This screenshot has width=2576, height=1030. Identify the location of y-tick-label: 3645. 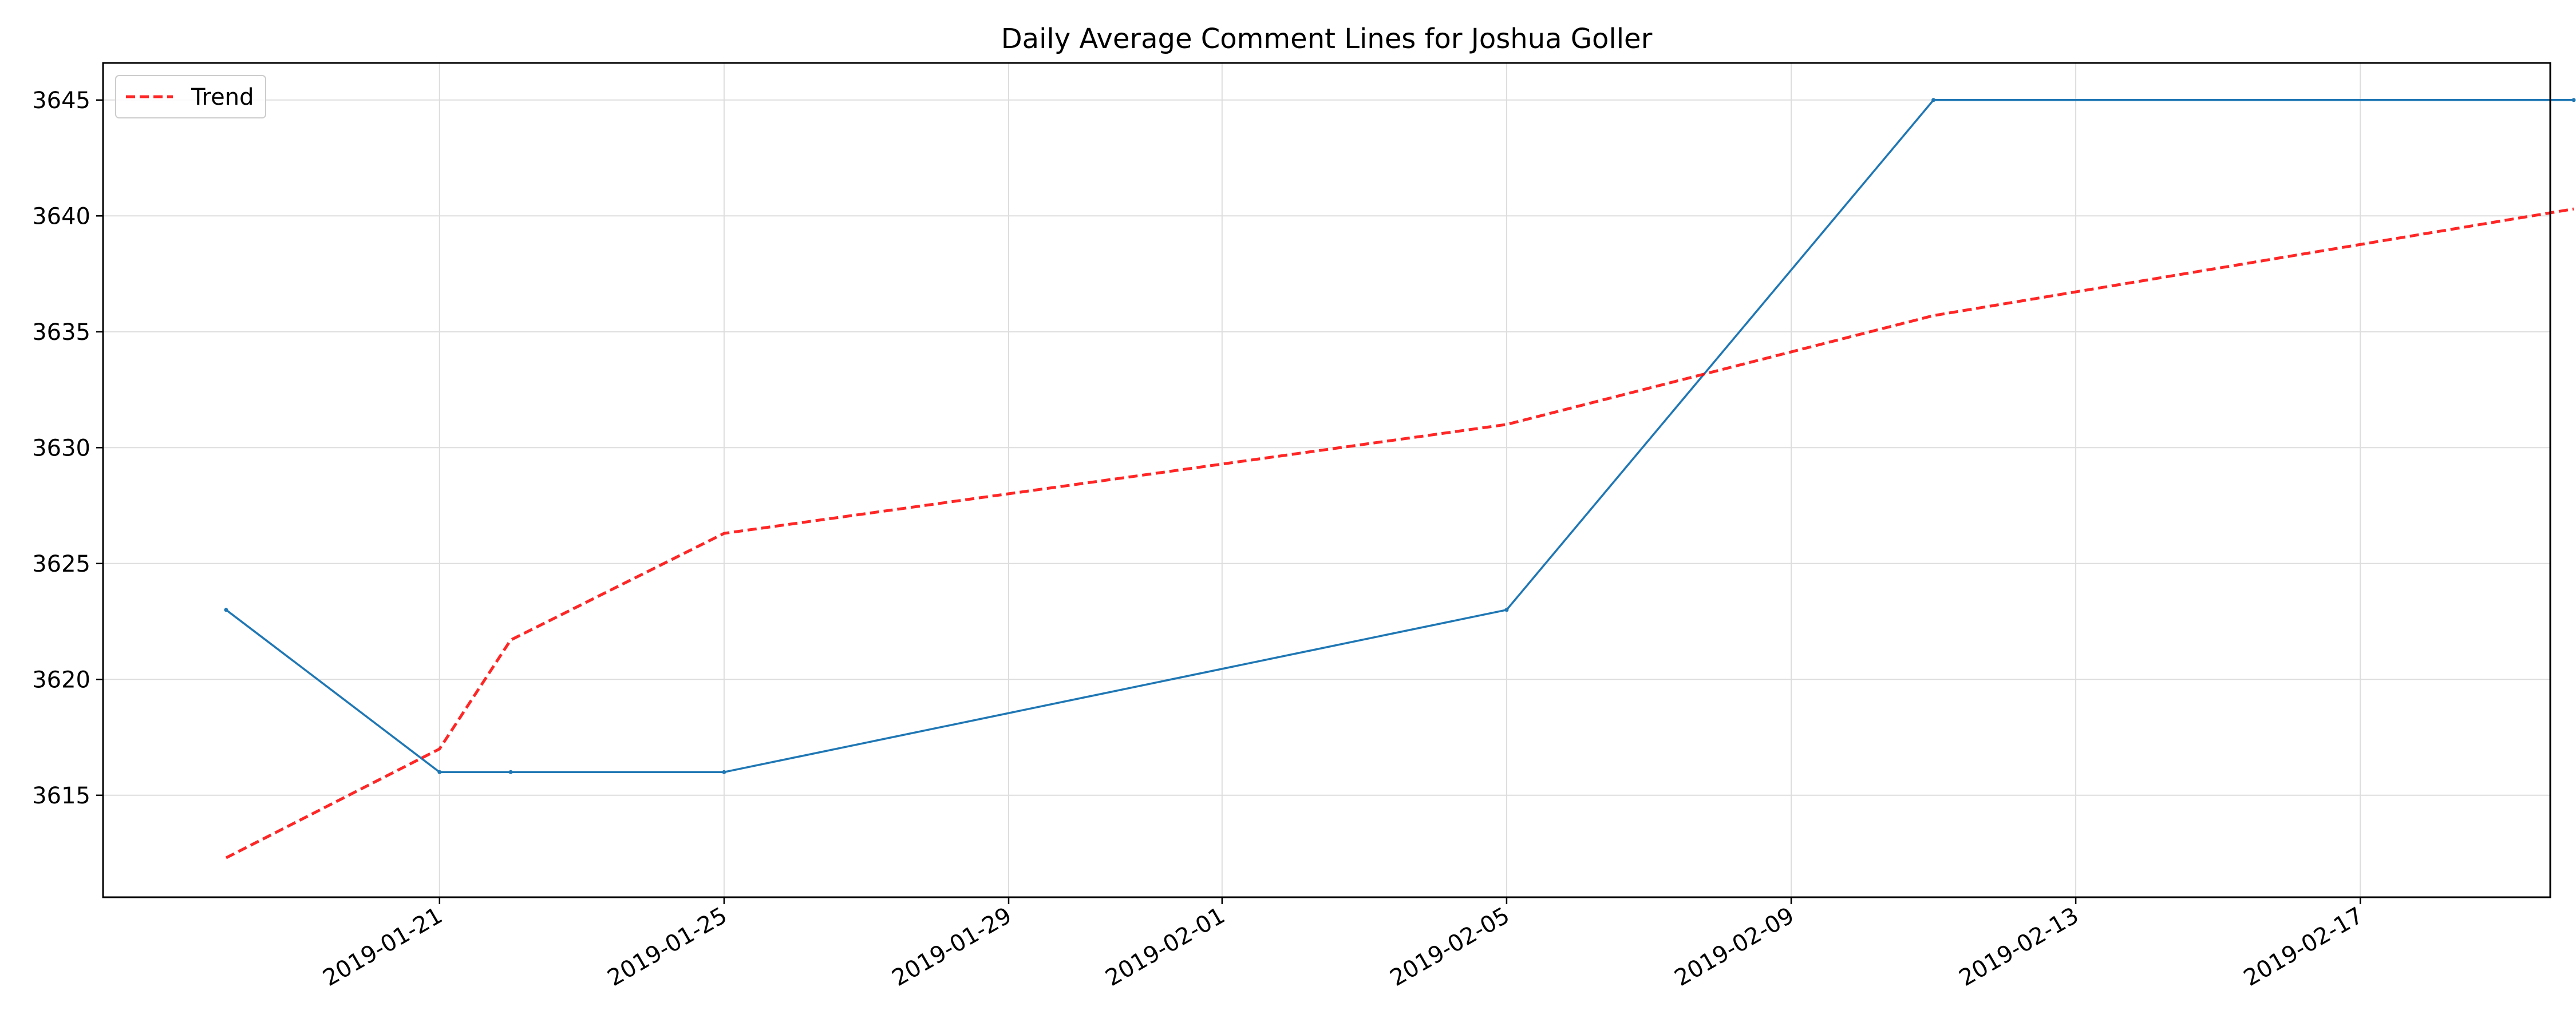
(61, 101).